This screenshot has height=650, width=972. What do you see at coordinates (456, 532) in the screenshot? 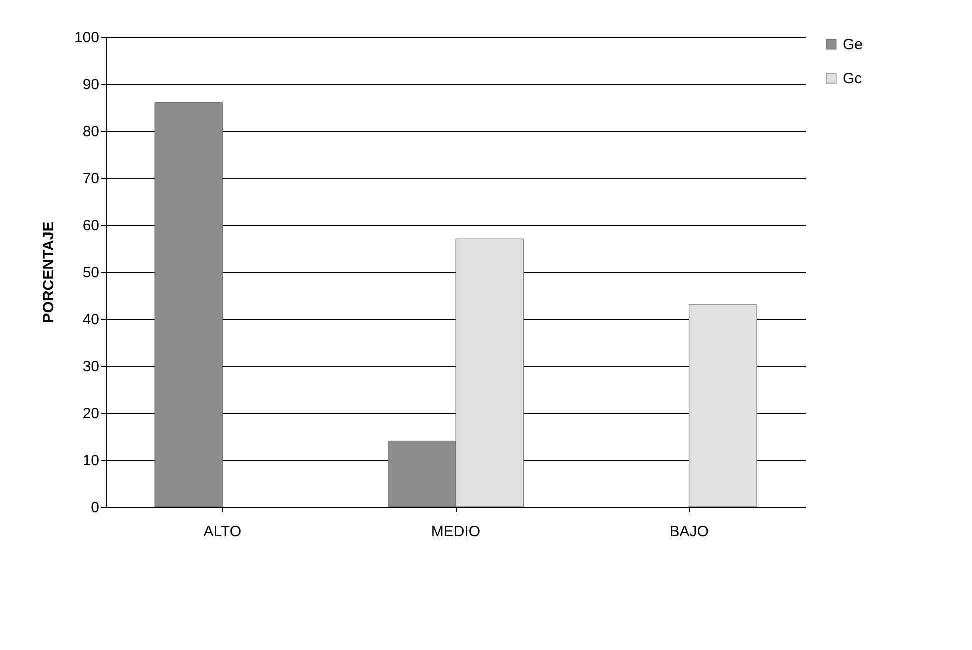
I see `x-tick-label: MEDIO` at bounding box center [456, 532].